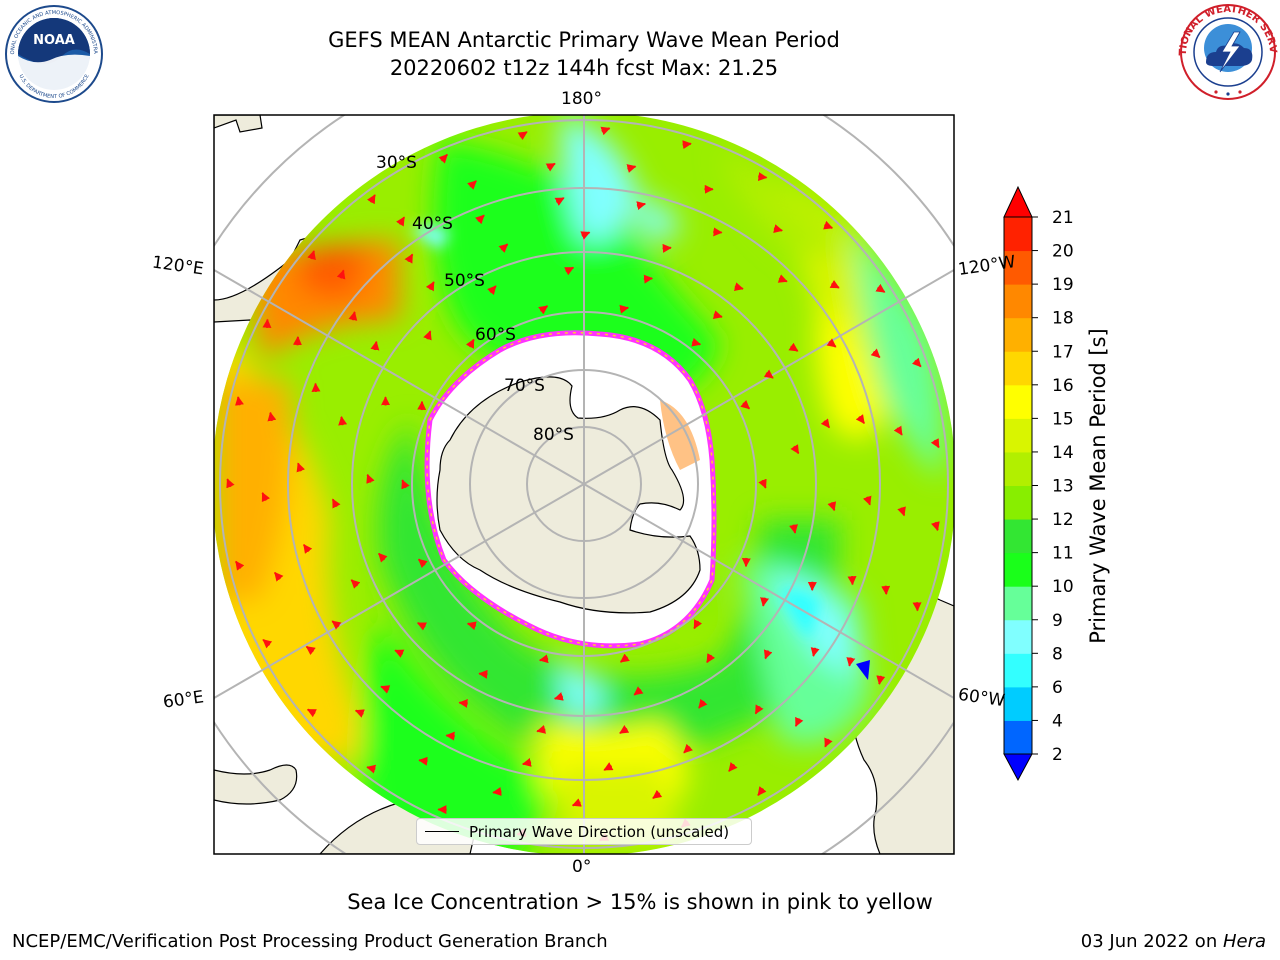 The width and height of the screenshot is (1280, 960). Describe the element at coordinates (442, 831) in the screenshot. I see `legend-line-swatch` at that location.